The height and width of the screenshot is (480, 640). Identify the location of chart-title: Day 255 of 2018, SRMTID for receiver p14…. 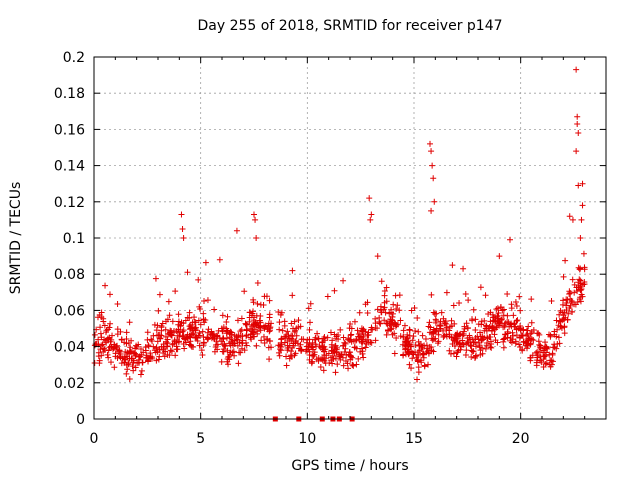
(349, 26).